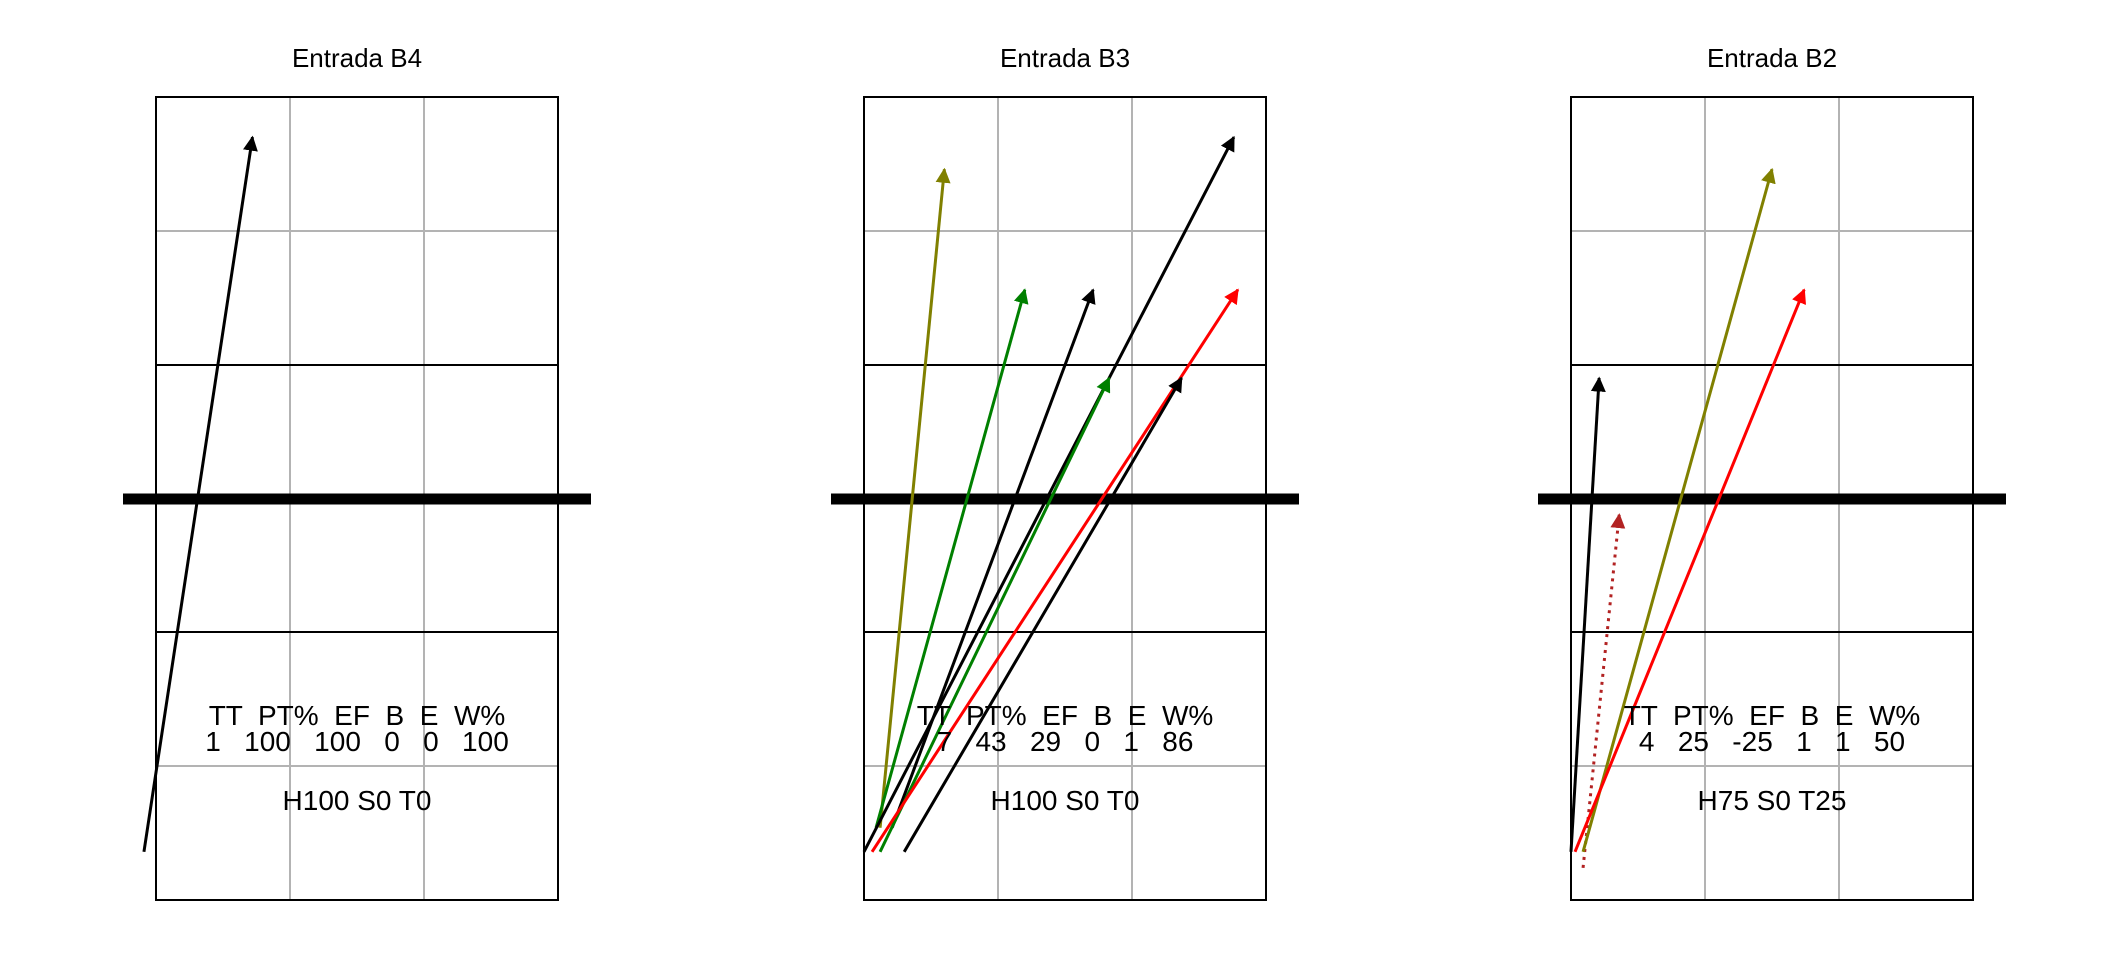  What do you see at coordinates (1772, 800) in the screenshot?
I see `zone-distribution: H75 S0 T25` at bounding box center [1772, 800].